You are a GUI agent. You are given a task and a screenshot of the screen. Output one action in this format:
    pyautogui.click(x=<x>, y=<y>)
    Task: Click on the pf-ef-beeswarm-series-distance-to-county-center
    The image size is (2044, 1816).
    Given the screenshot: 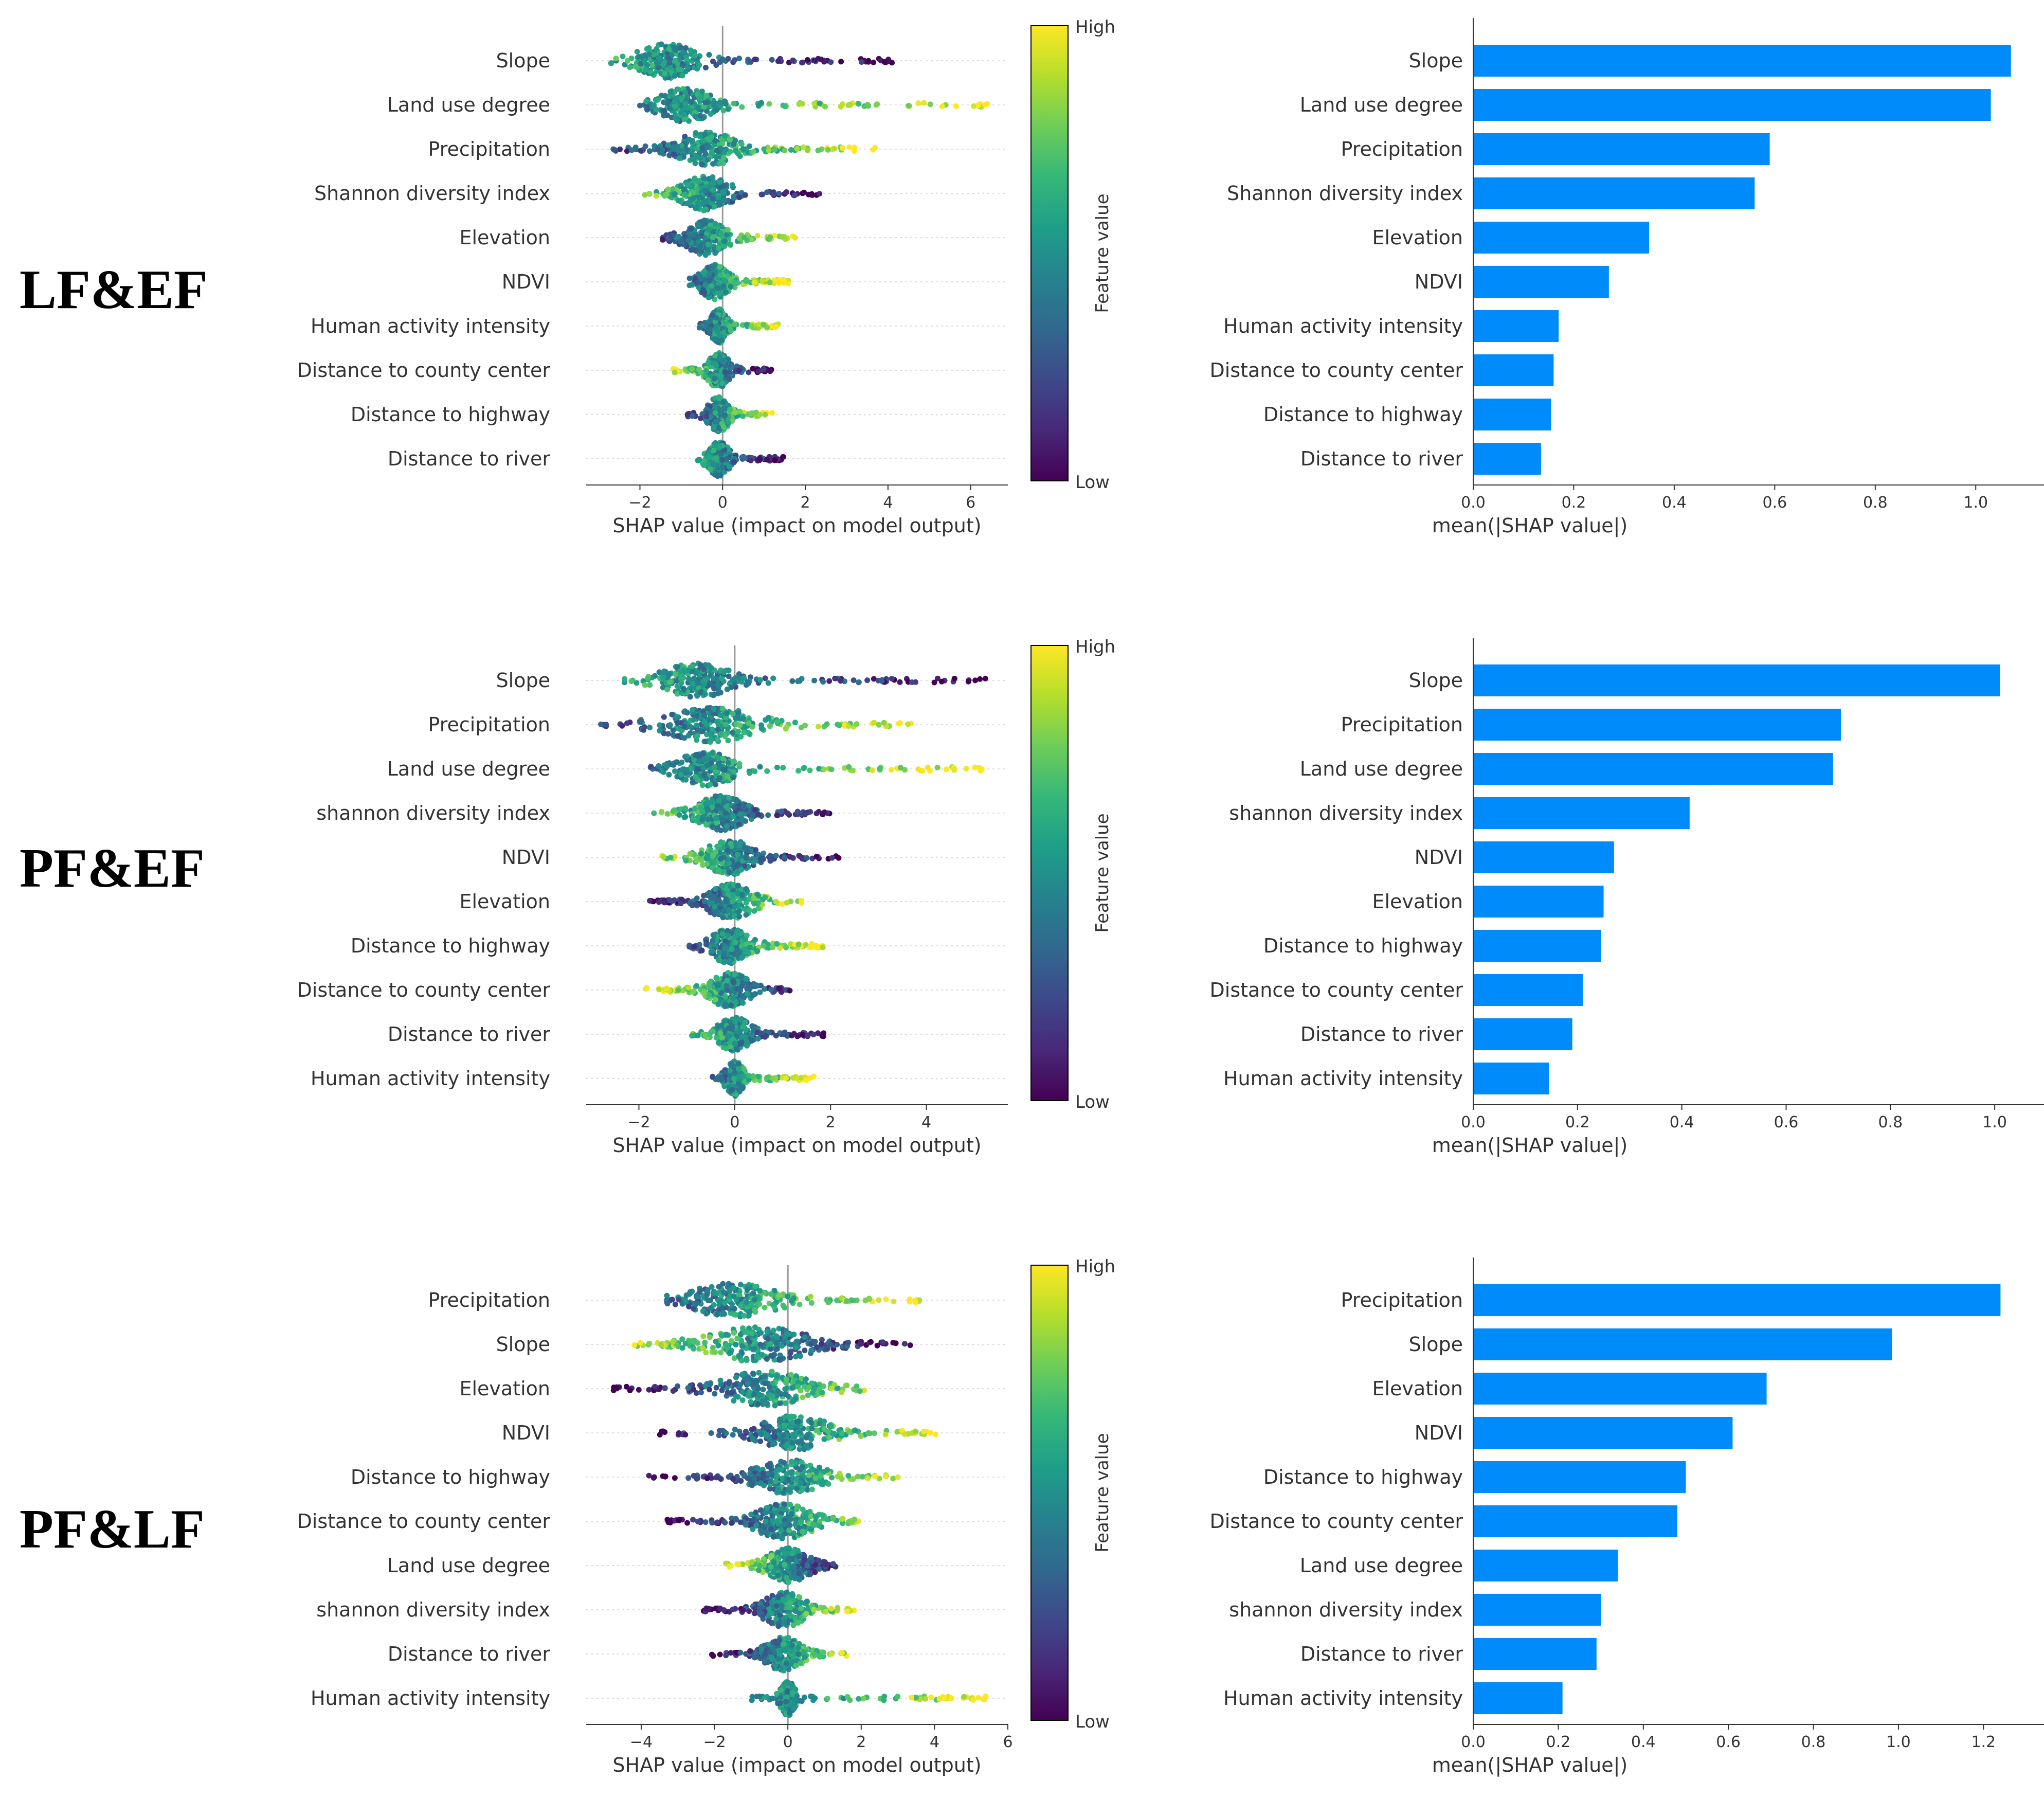 What is the action you would take?
    pyautogui.click(x=718, y=990)
    